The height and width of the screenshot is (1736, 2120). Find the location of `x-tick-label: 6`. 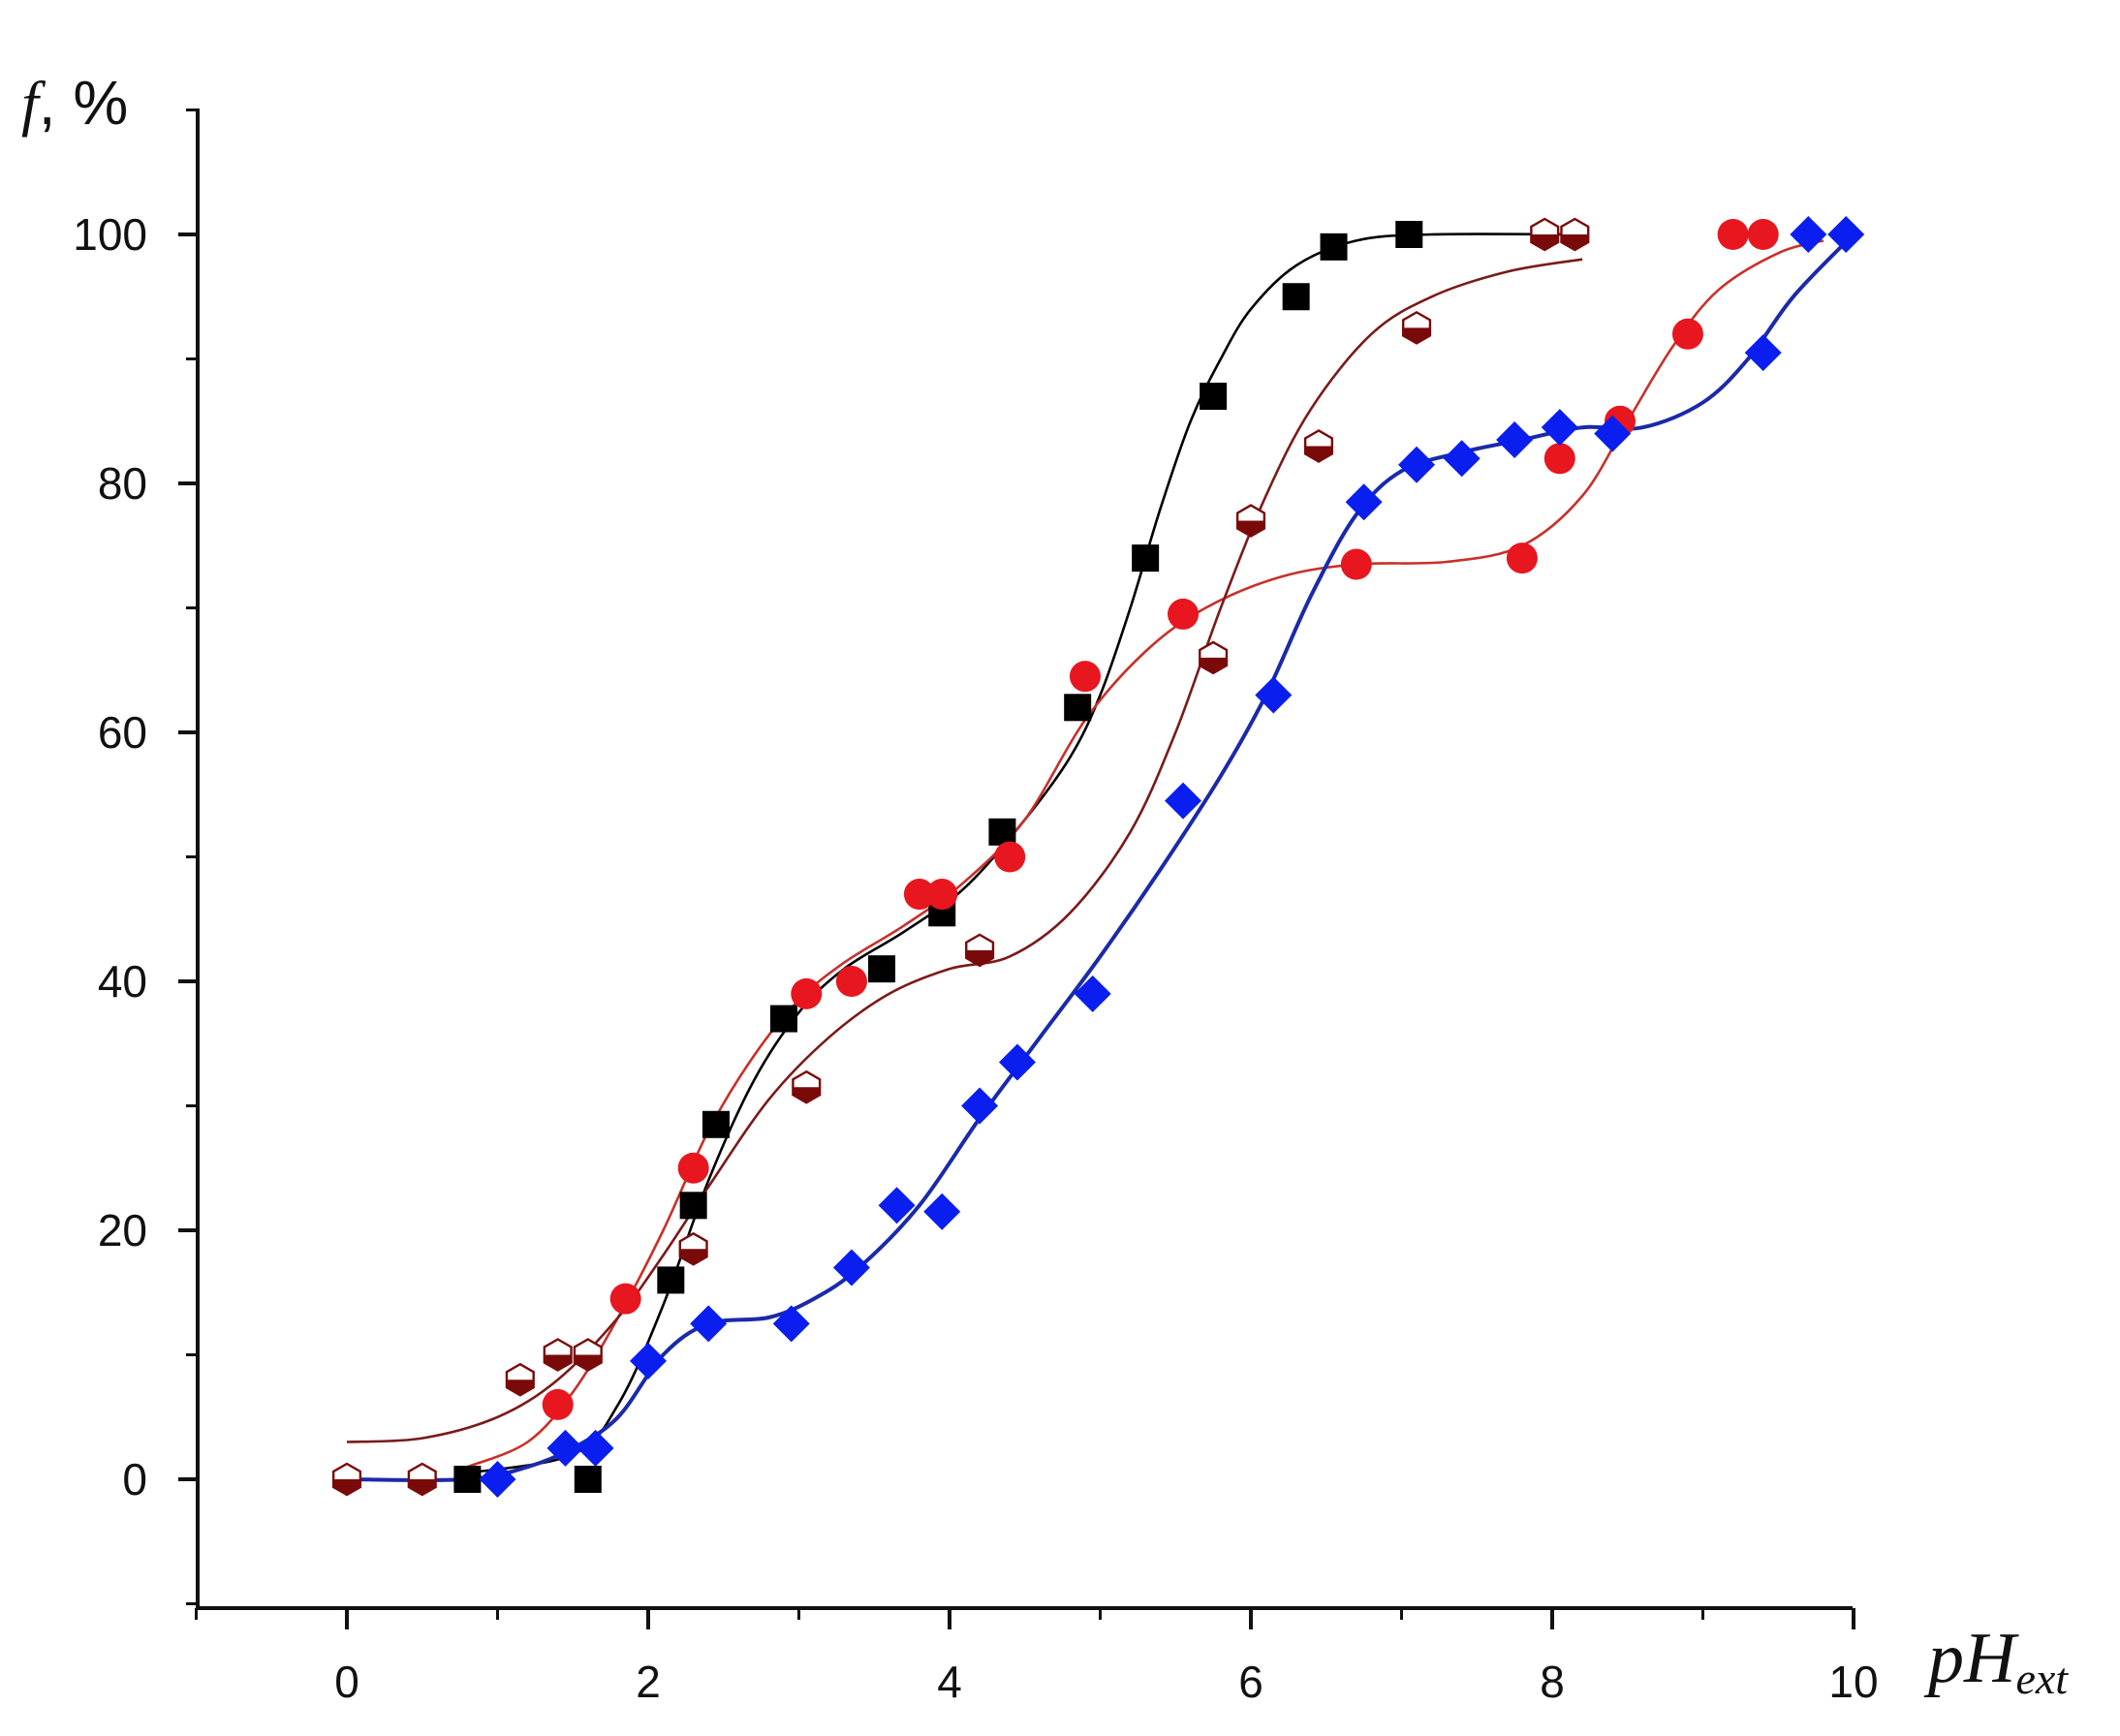

x-tick-label: 6 is located at coordinates (1251, 1682).